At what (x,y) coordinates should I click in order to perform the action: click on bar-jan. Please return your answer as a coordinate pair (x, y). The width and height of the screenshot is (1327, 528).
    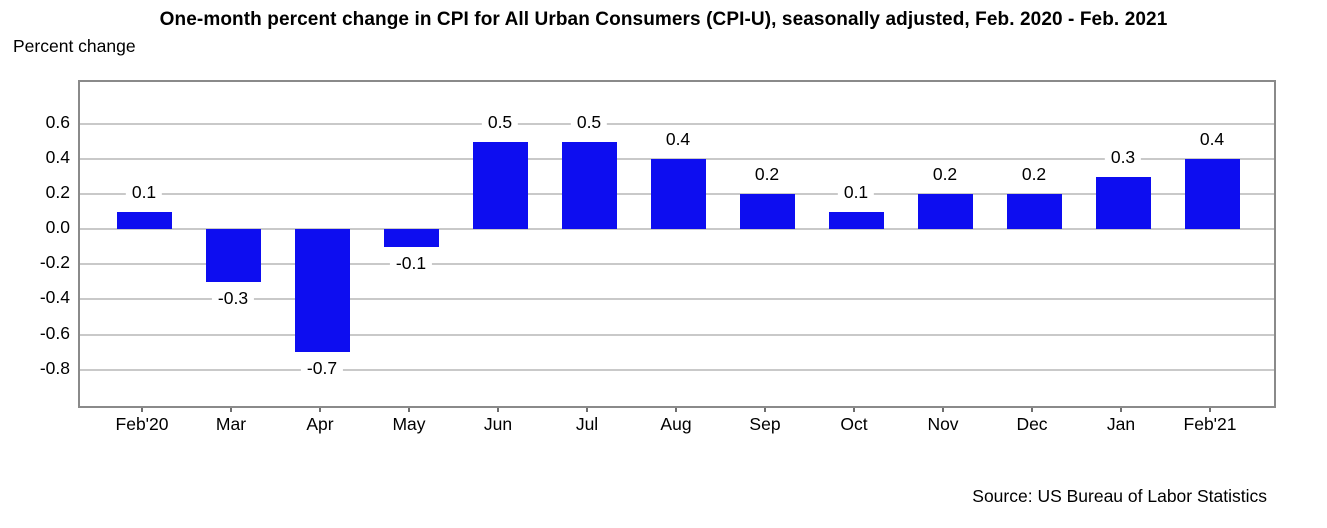
    Looking at the image, I should click on (1123, 203).